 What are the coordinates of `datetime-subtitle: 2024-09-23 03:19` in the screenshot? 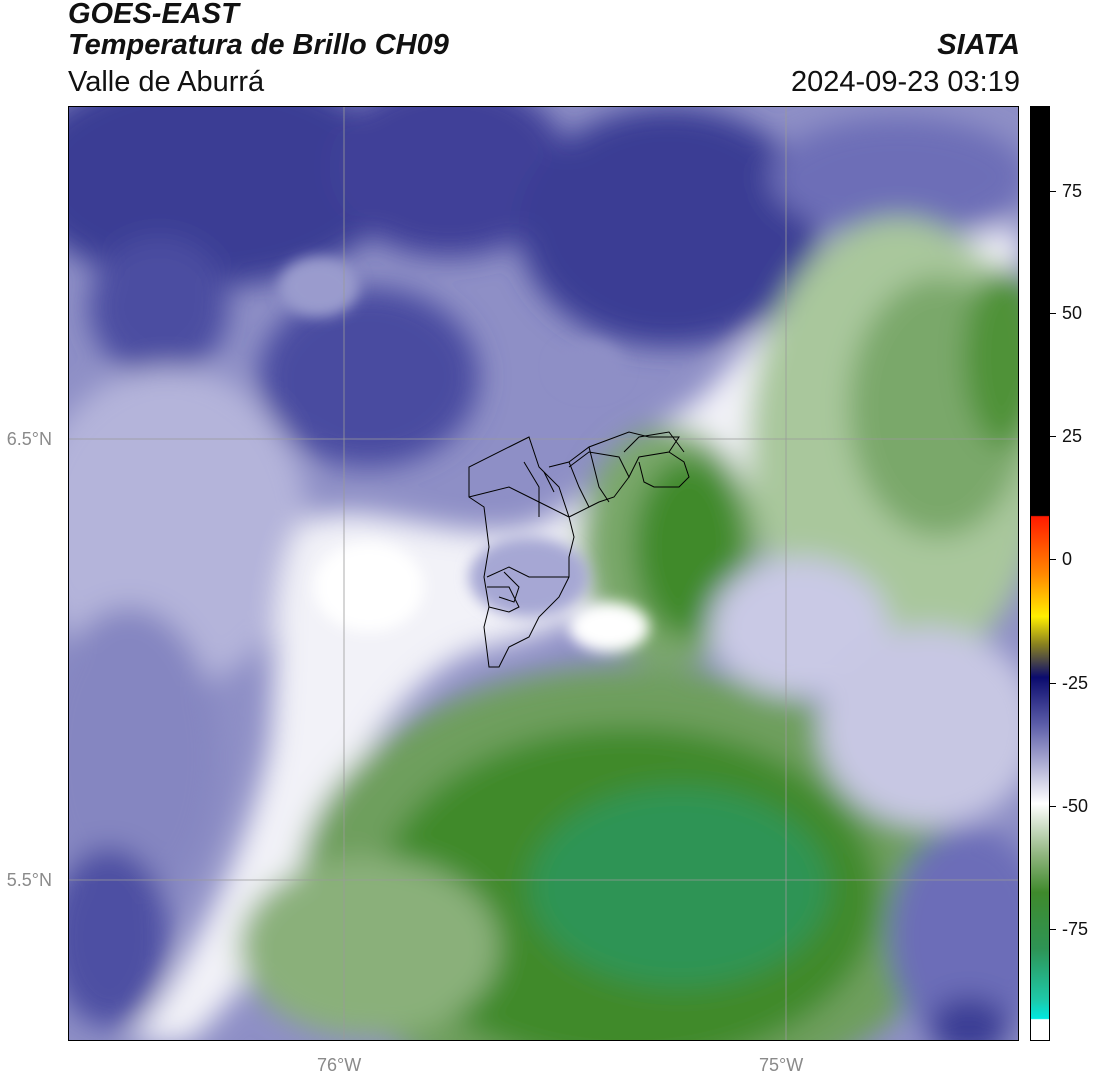 It's located at (905, 82).